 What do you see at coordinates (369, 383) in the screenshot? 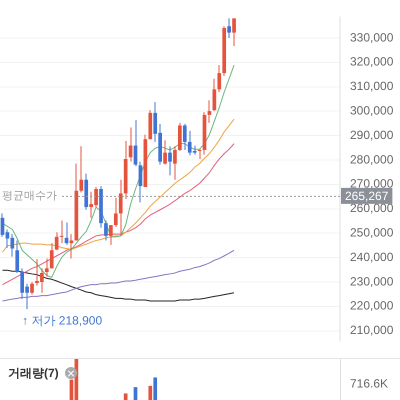
I see `text: 716.6K` at bounding box center [369, 383].